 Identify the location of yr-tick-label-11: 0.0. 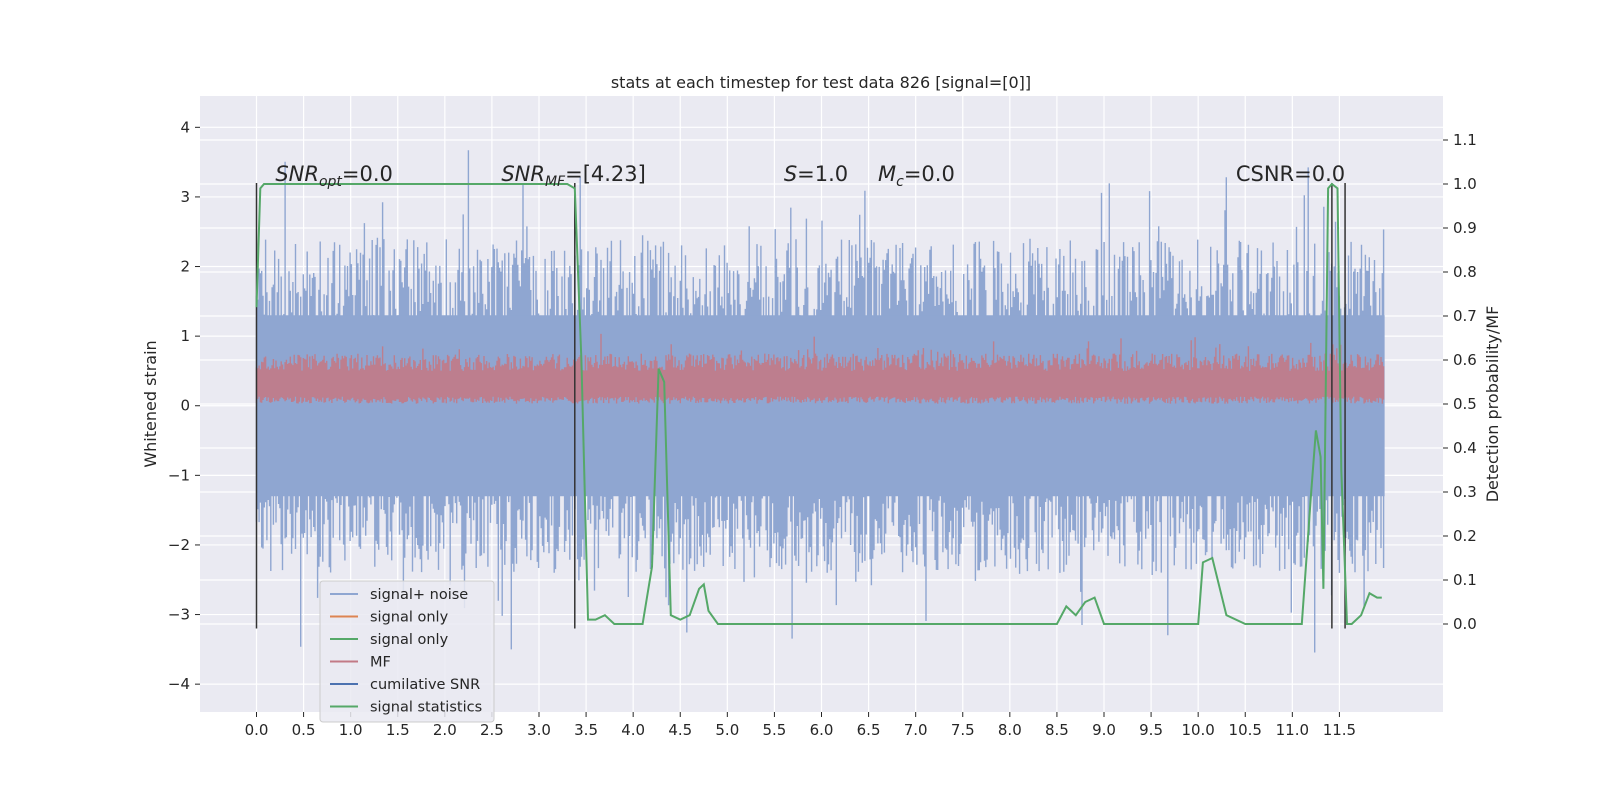
(1465, 624).